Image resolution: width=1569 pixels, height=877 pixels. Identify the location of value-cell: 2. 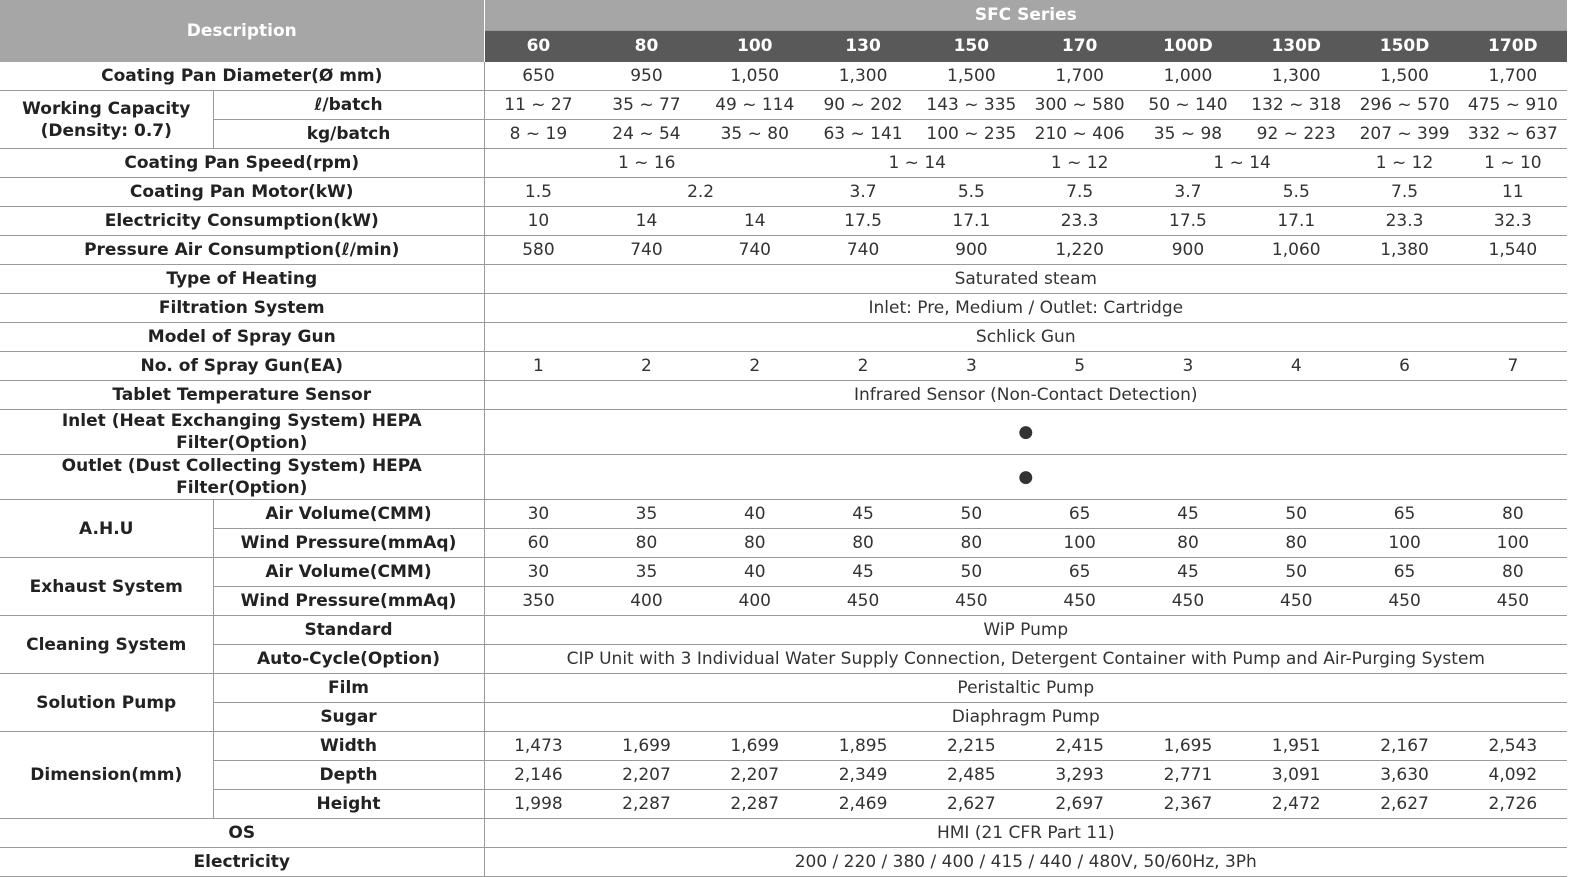
(646, 366).